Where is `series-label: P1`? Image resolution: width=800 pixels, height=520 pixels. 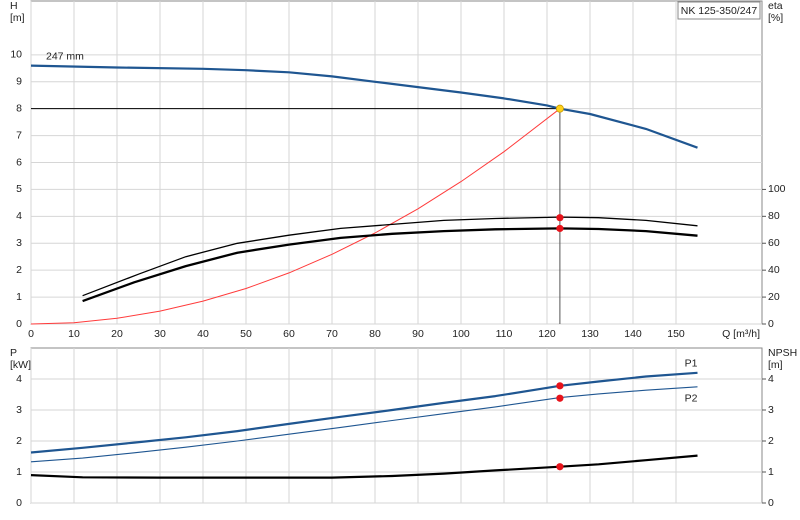
series-label: P1 is located at coordinates (691, 364).